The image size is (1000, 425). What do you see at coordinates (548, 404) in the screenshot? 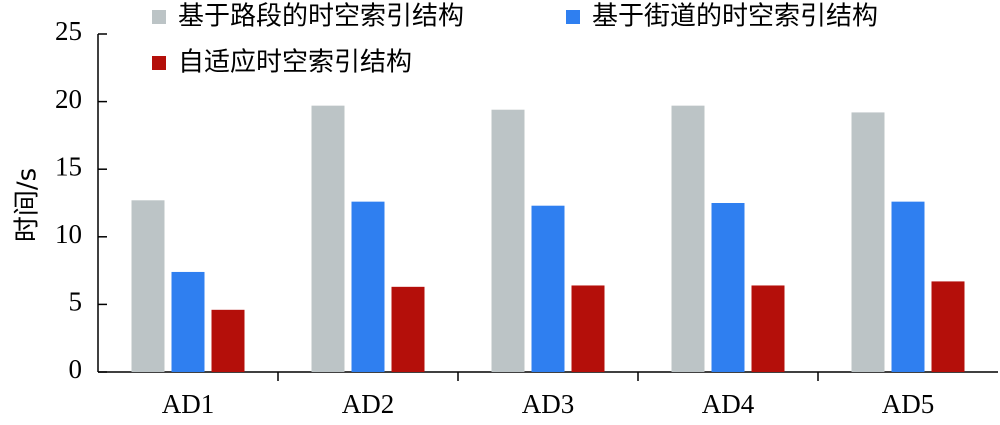
I see `x-tick-label: AD3` at bounding box center [548, 404].